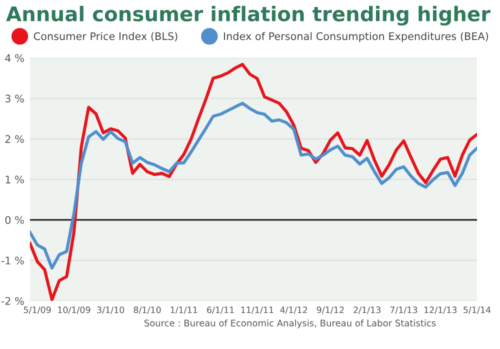 This screenshot has width=500, height=349. What do you see at coordinates (37, 310) in the screenshot?
I see `x-tick-label: 5/1/09` at bounding box center [37, 310].